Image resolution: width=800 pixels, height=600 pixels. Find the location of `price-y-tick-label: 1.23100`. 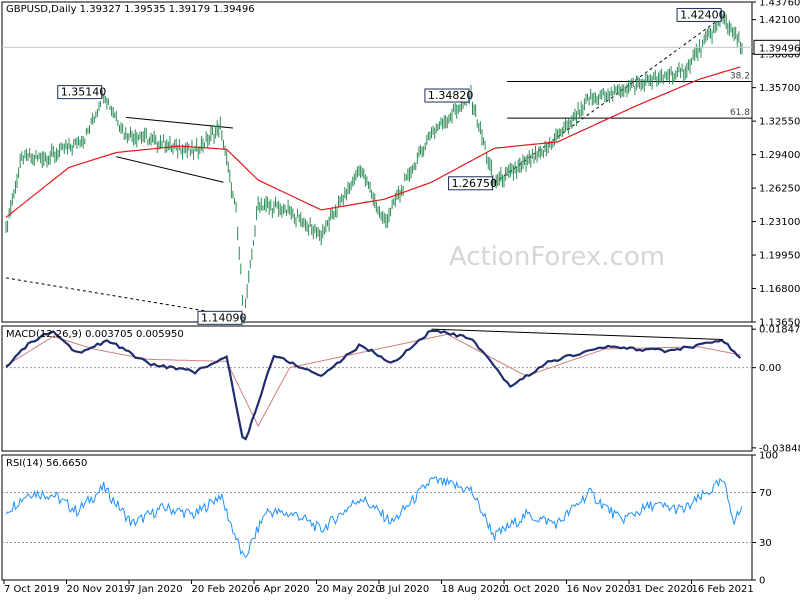

price-y-tick-label: 1.23100 is located at coordinates (779, 222).